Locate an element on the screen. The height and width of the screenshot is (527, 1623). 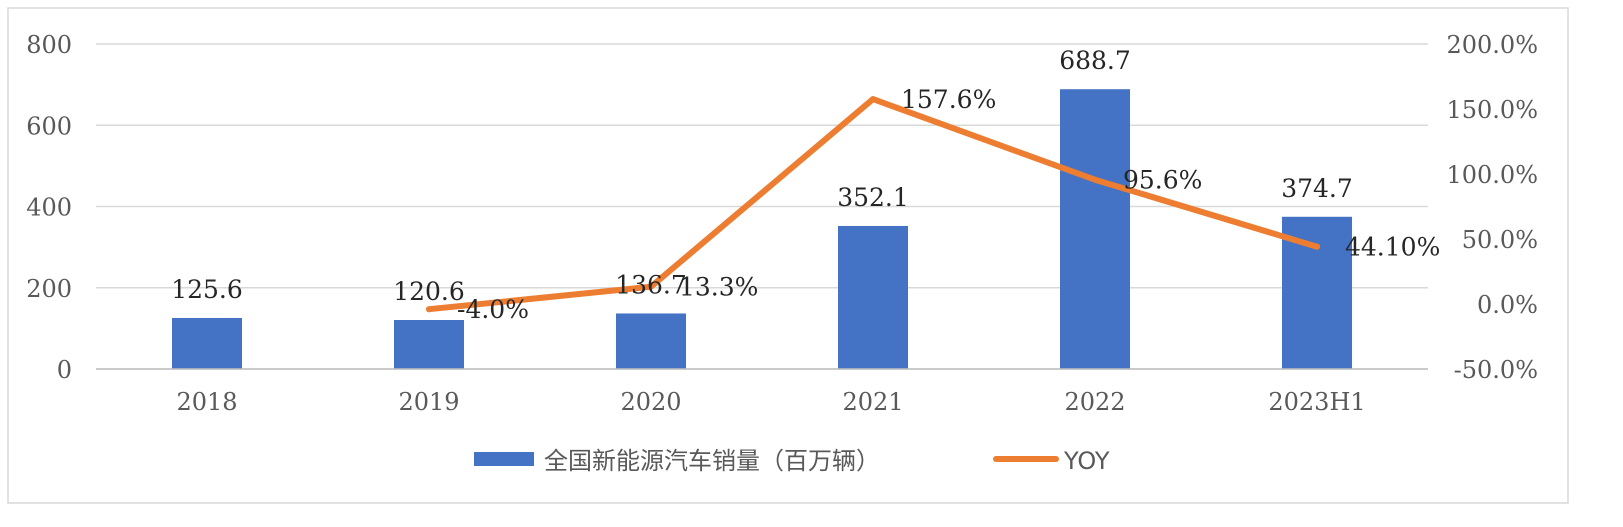
bar-2020 is located at coordinates (651, 341).